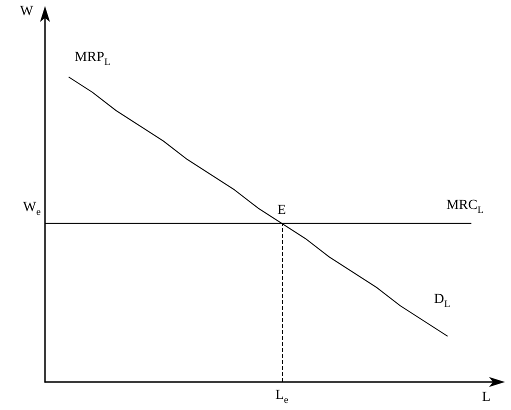 Image resolution: width=511 pixels, height=410 pixels. What do you see at coordinates (32, 210) in the screenshot?
I see `text: W$_{e}$` at bounding box center [32, 210].